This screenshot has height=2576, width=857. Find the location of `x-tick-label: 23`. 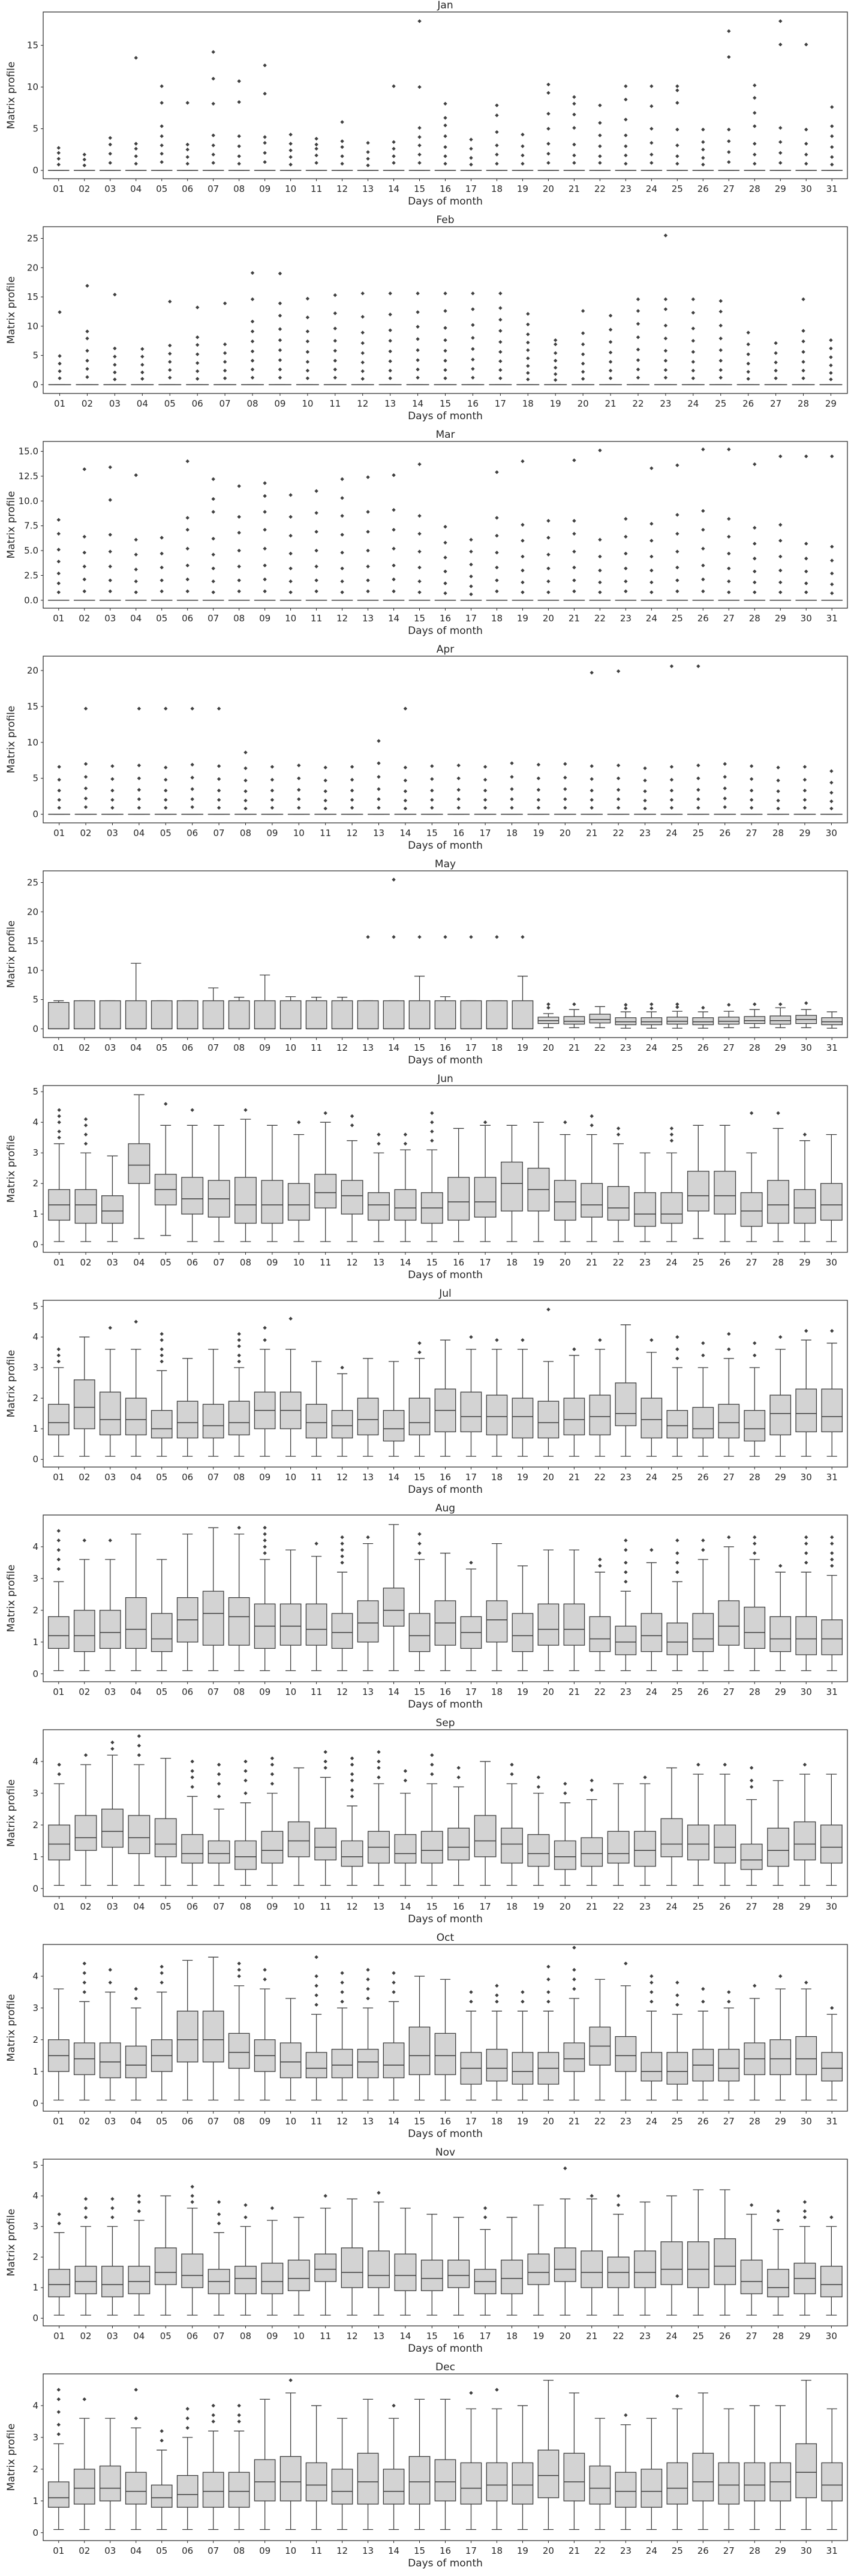

x-tick-label: 23 is located at coordinates (626, 1478).